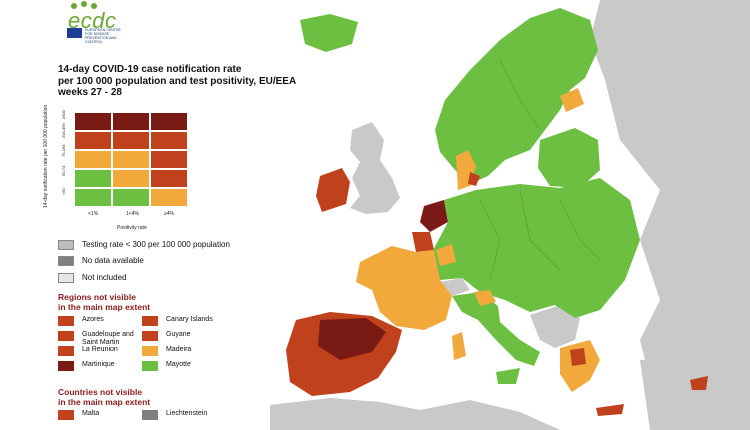  What do you see at coordinates (485, 298) in the screenshot?
I see `italy-orange-regions` at bounding box center [485, 298].